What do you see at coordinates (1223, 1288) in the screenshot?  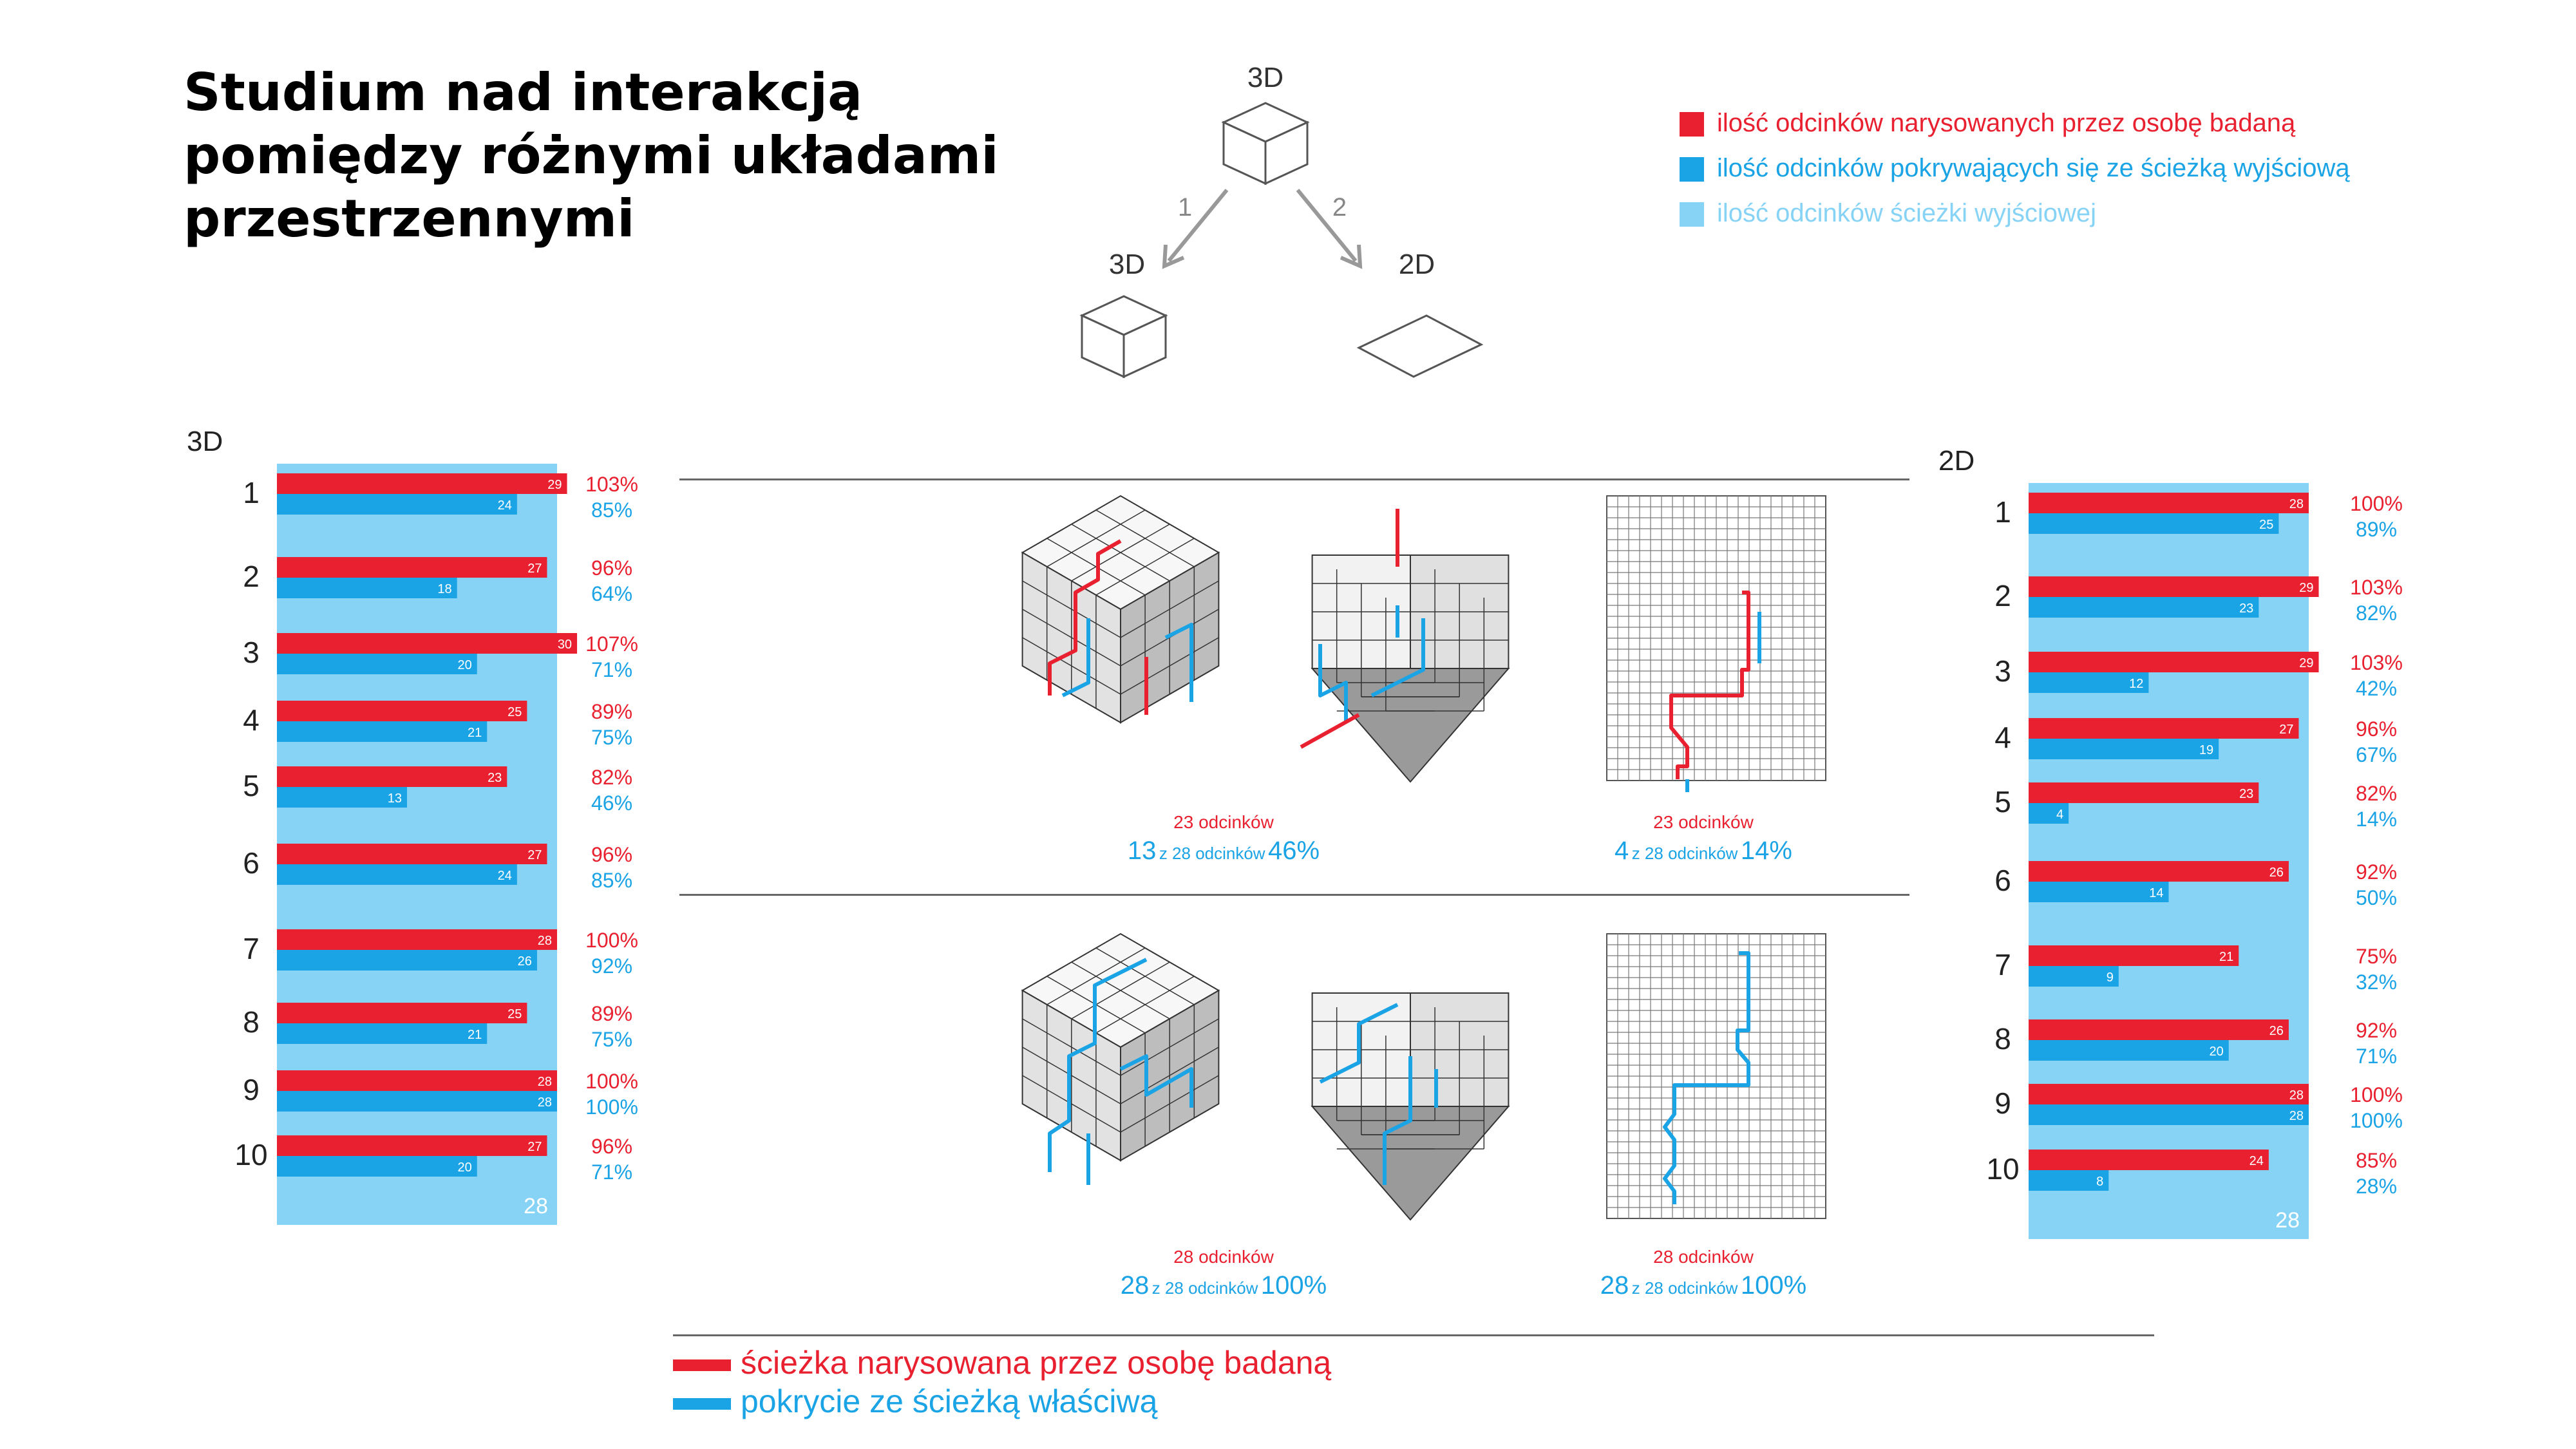 I see `caption-row2-3d-covered: 28 z 28 odcinków 100%` at bounding box center [1223, 1288].